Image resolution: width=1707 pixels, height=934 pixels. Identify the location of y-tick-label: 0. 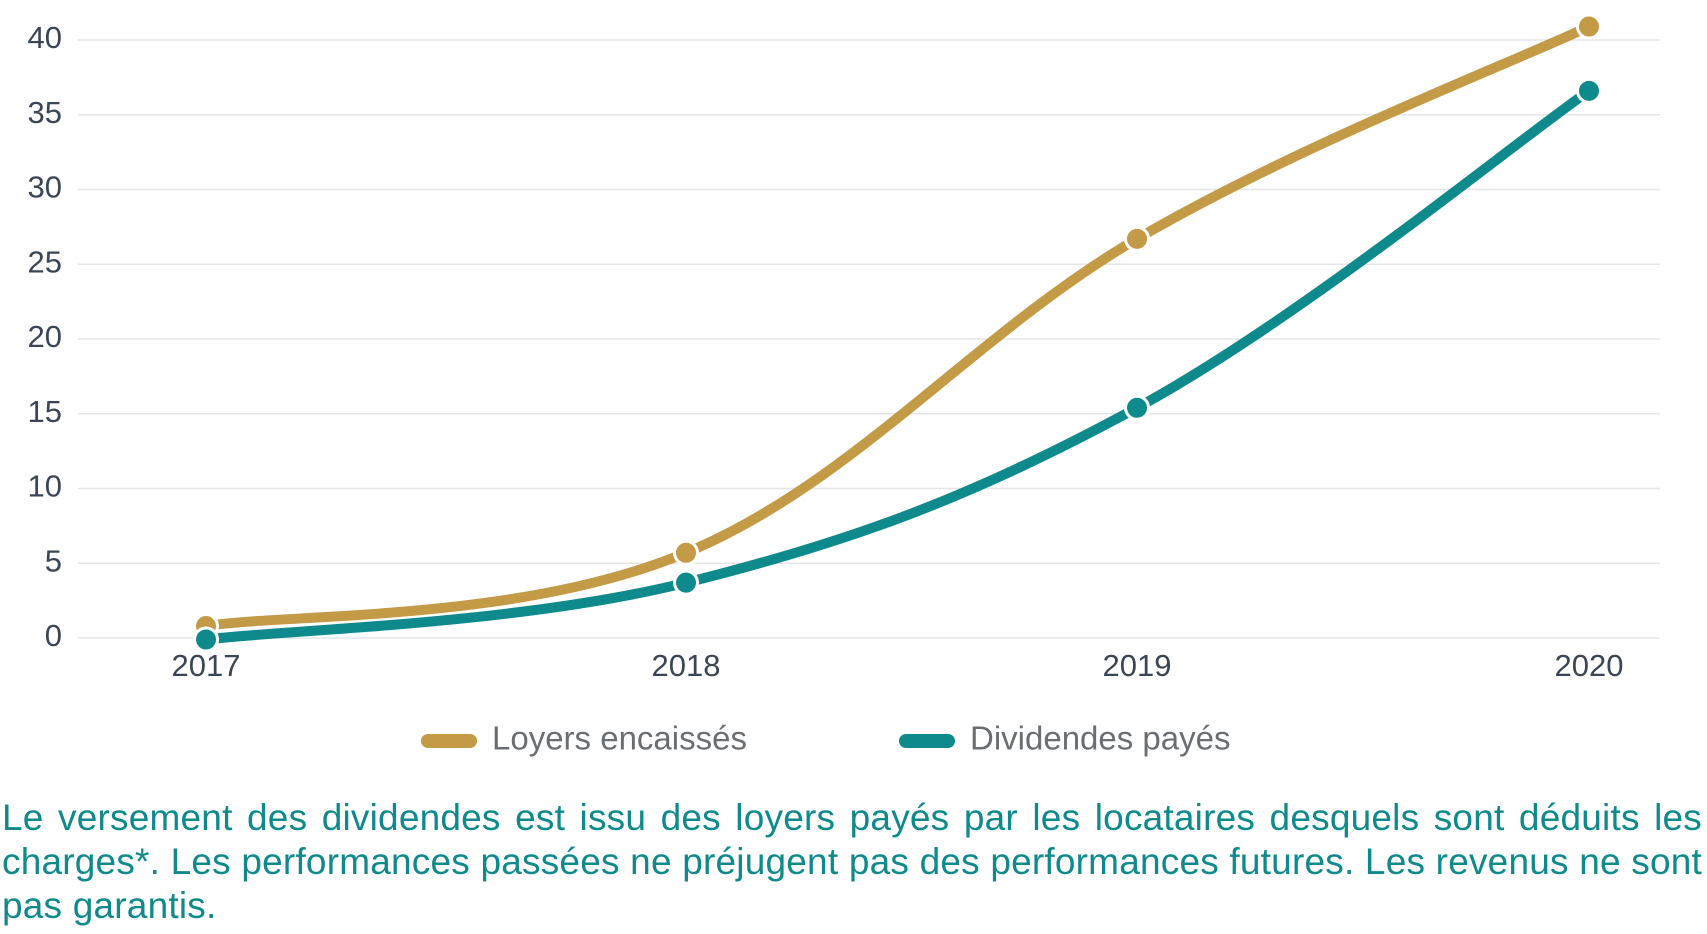
(53, 635).